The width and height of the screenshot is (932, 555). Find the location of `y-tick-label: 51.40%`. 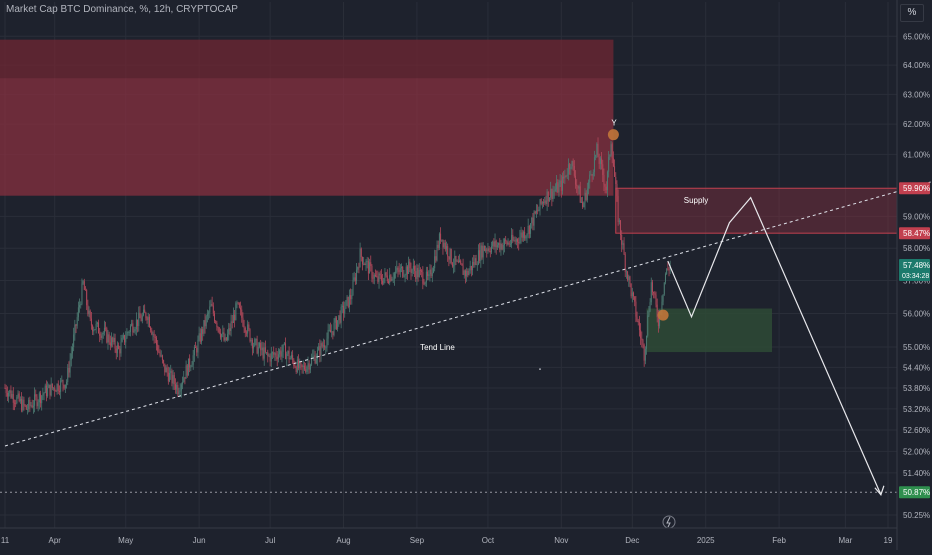

y-tick-label: 51.40% is located at coordinates (916, 473).